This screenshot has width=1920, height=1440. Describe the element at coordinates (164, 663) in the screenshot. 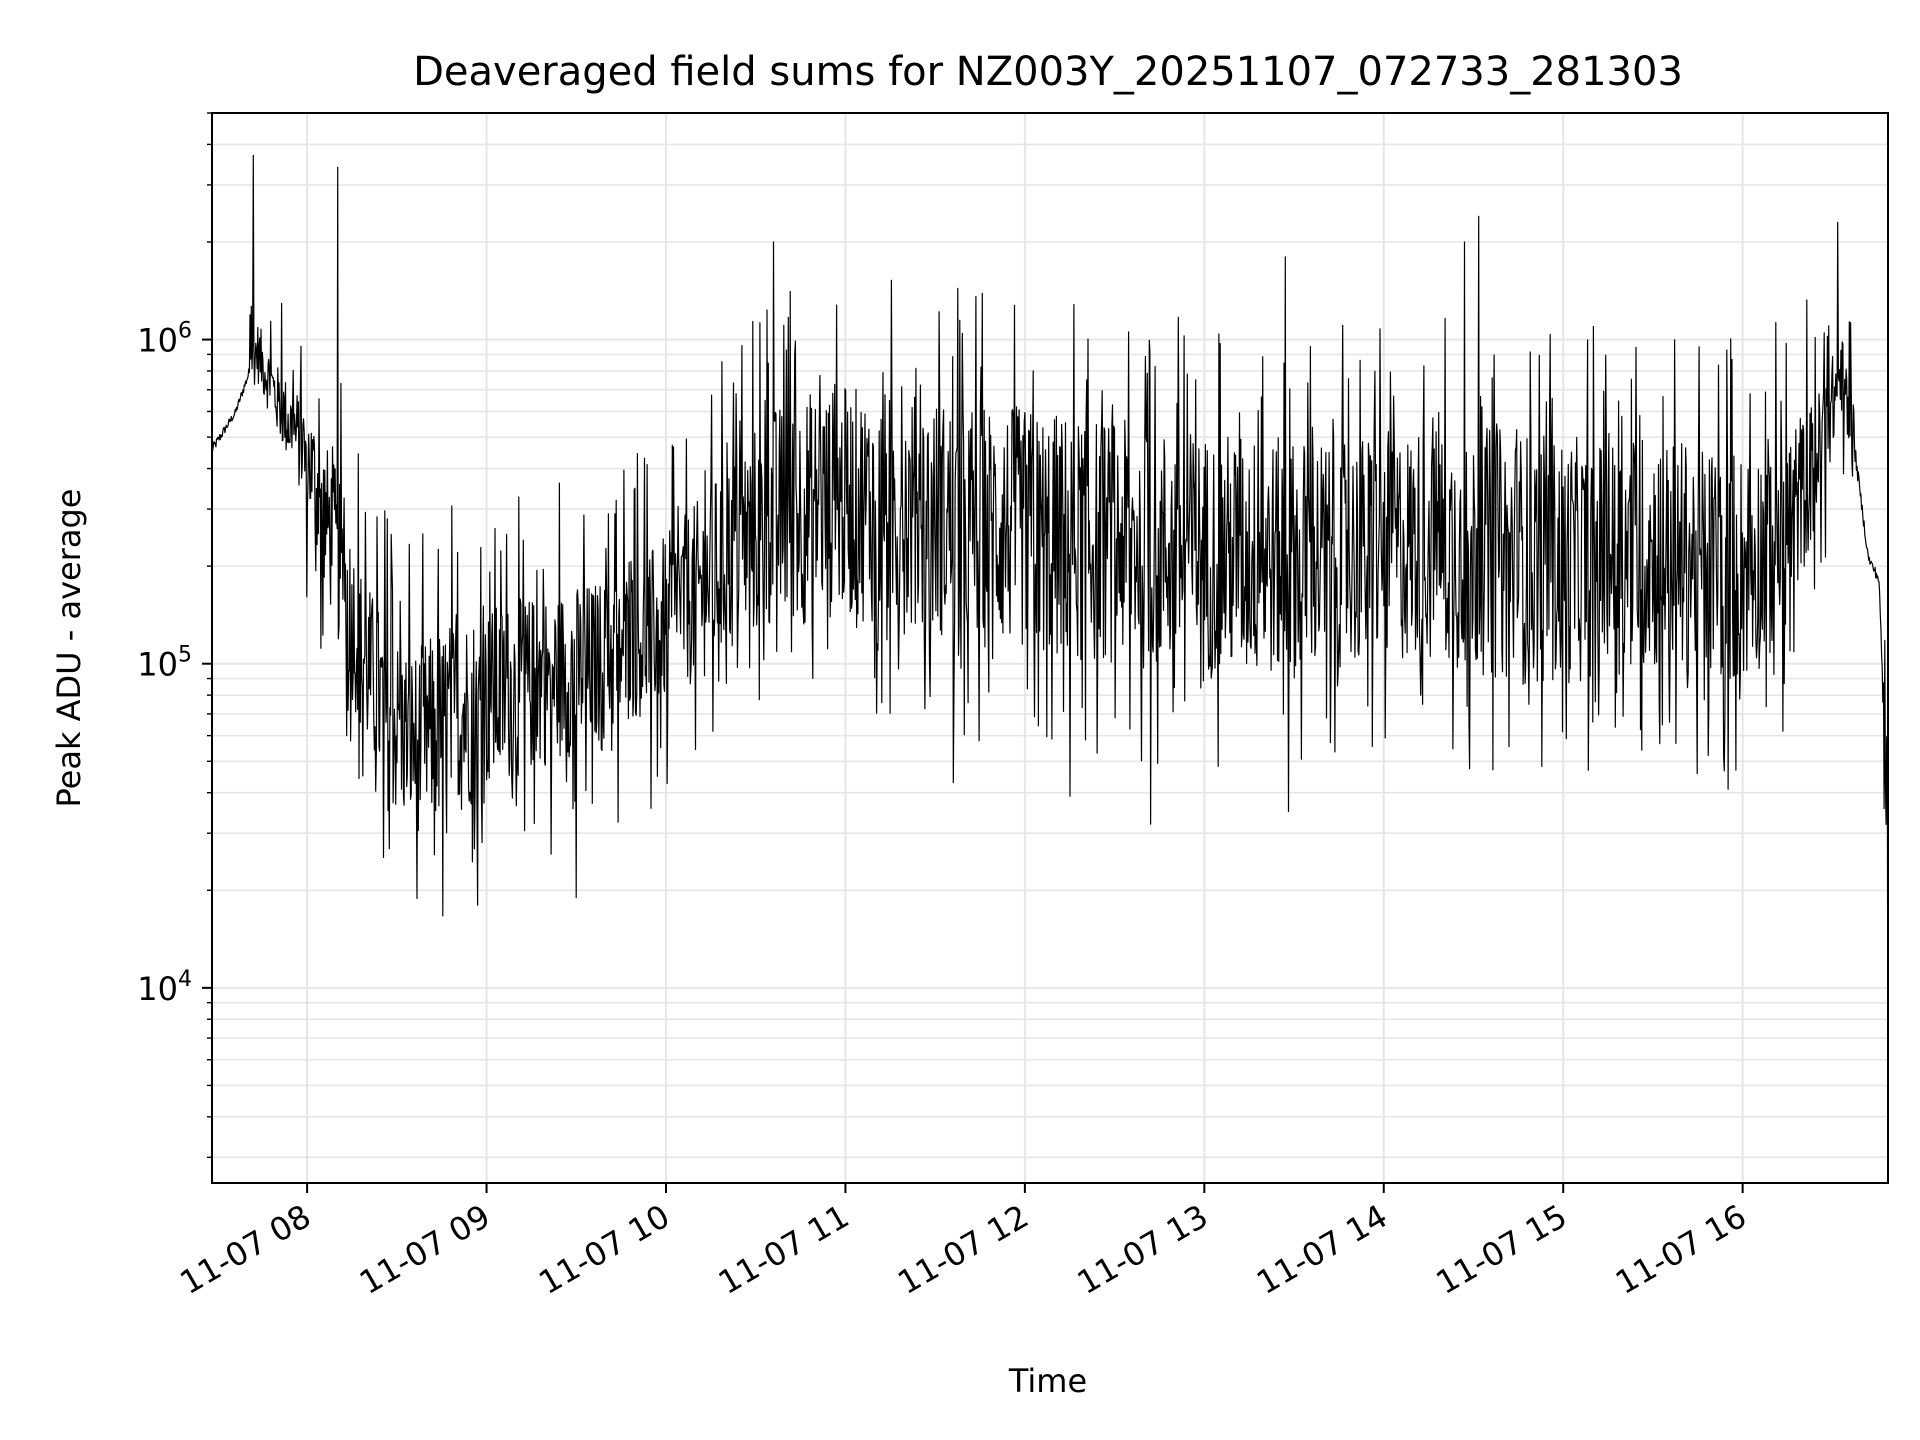

I see `y-tick-label: 105` at that location.